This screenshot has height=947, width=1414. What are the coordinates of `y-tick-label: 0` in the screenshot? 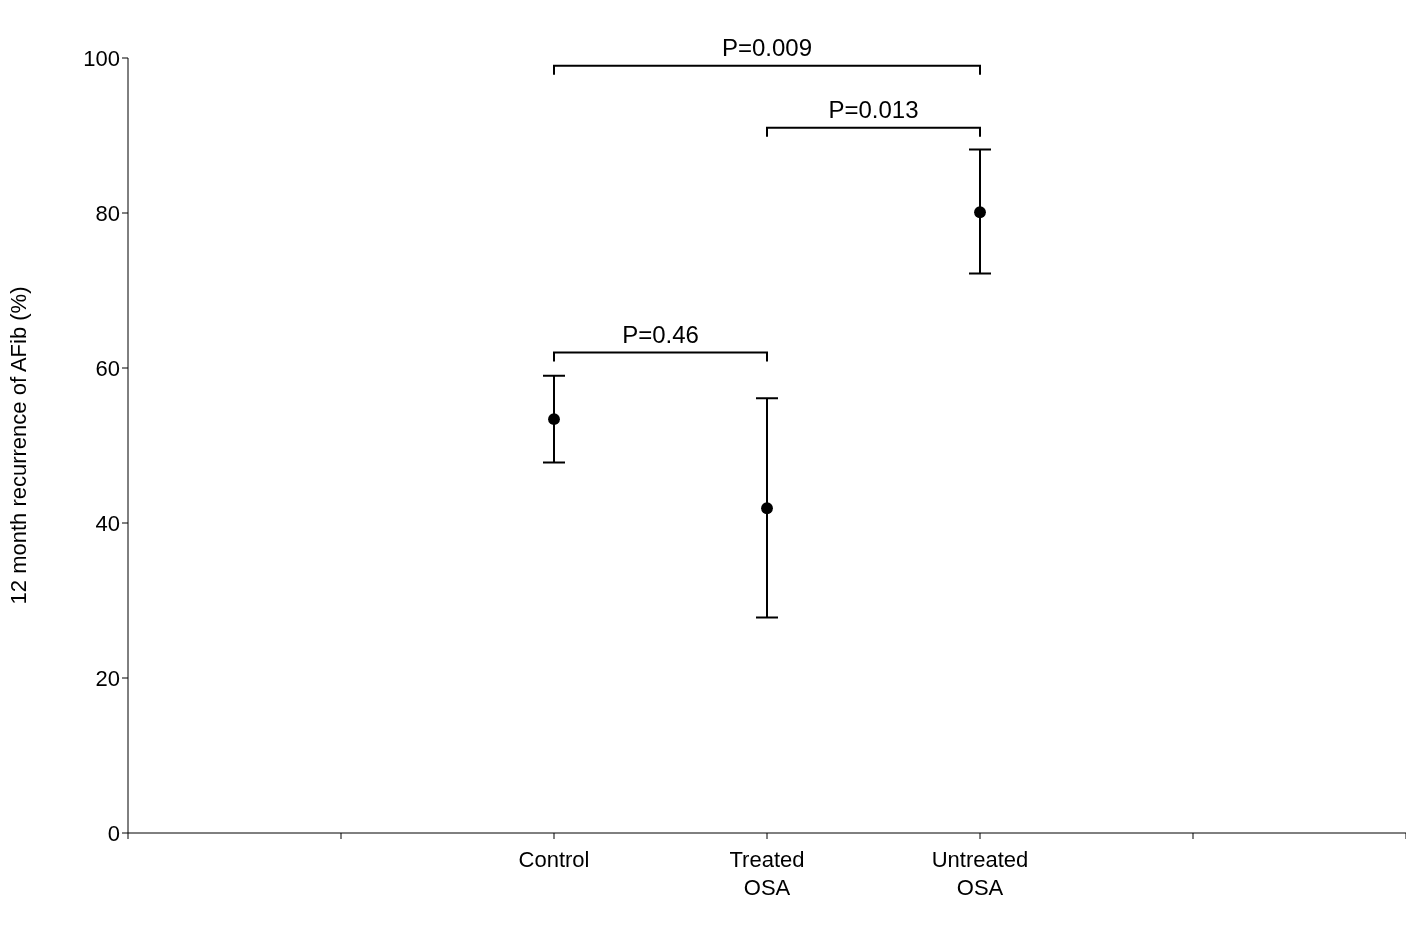 It's located at (113, 833).